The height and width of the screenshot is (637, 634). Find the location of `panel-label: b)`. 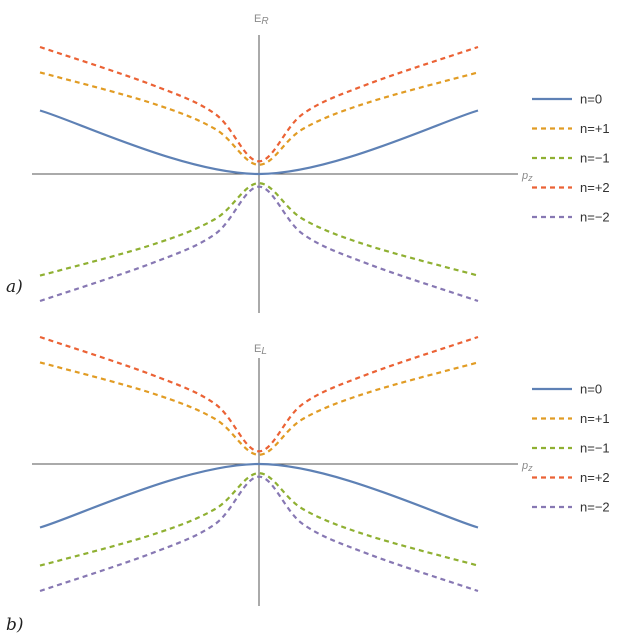

panel-label: b) is located at coordinates (15, 625).